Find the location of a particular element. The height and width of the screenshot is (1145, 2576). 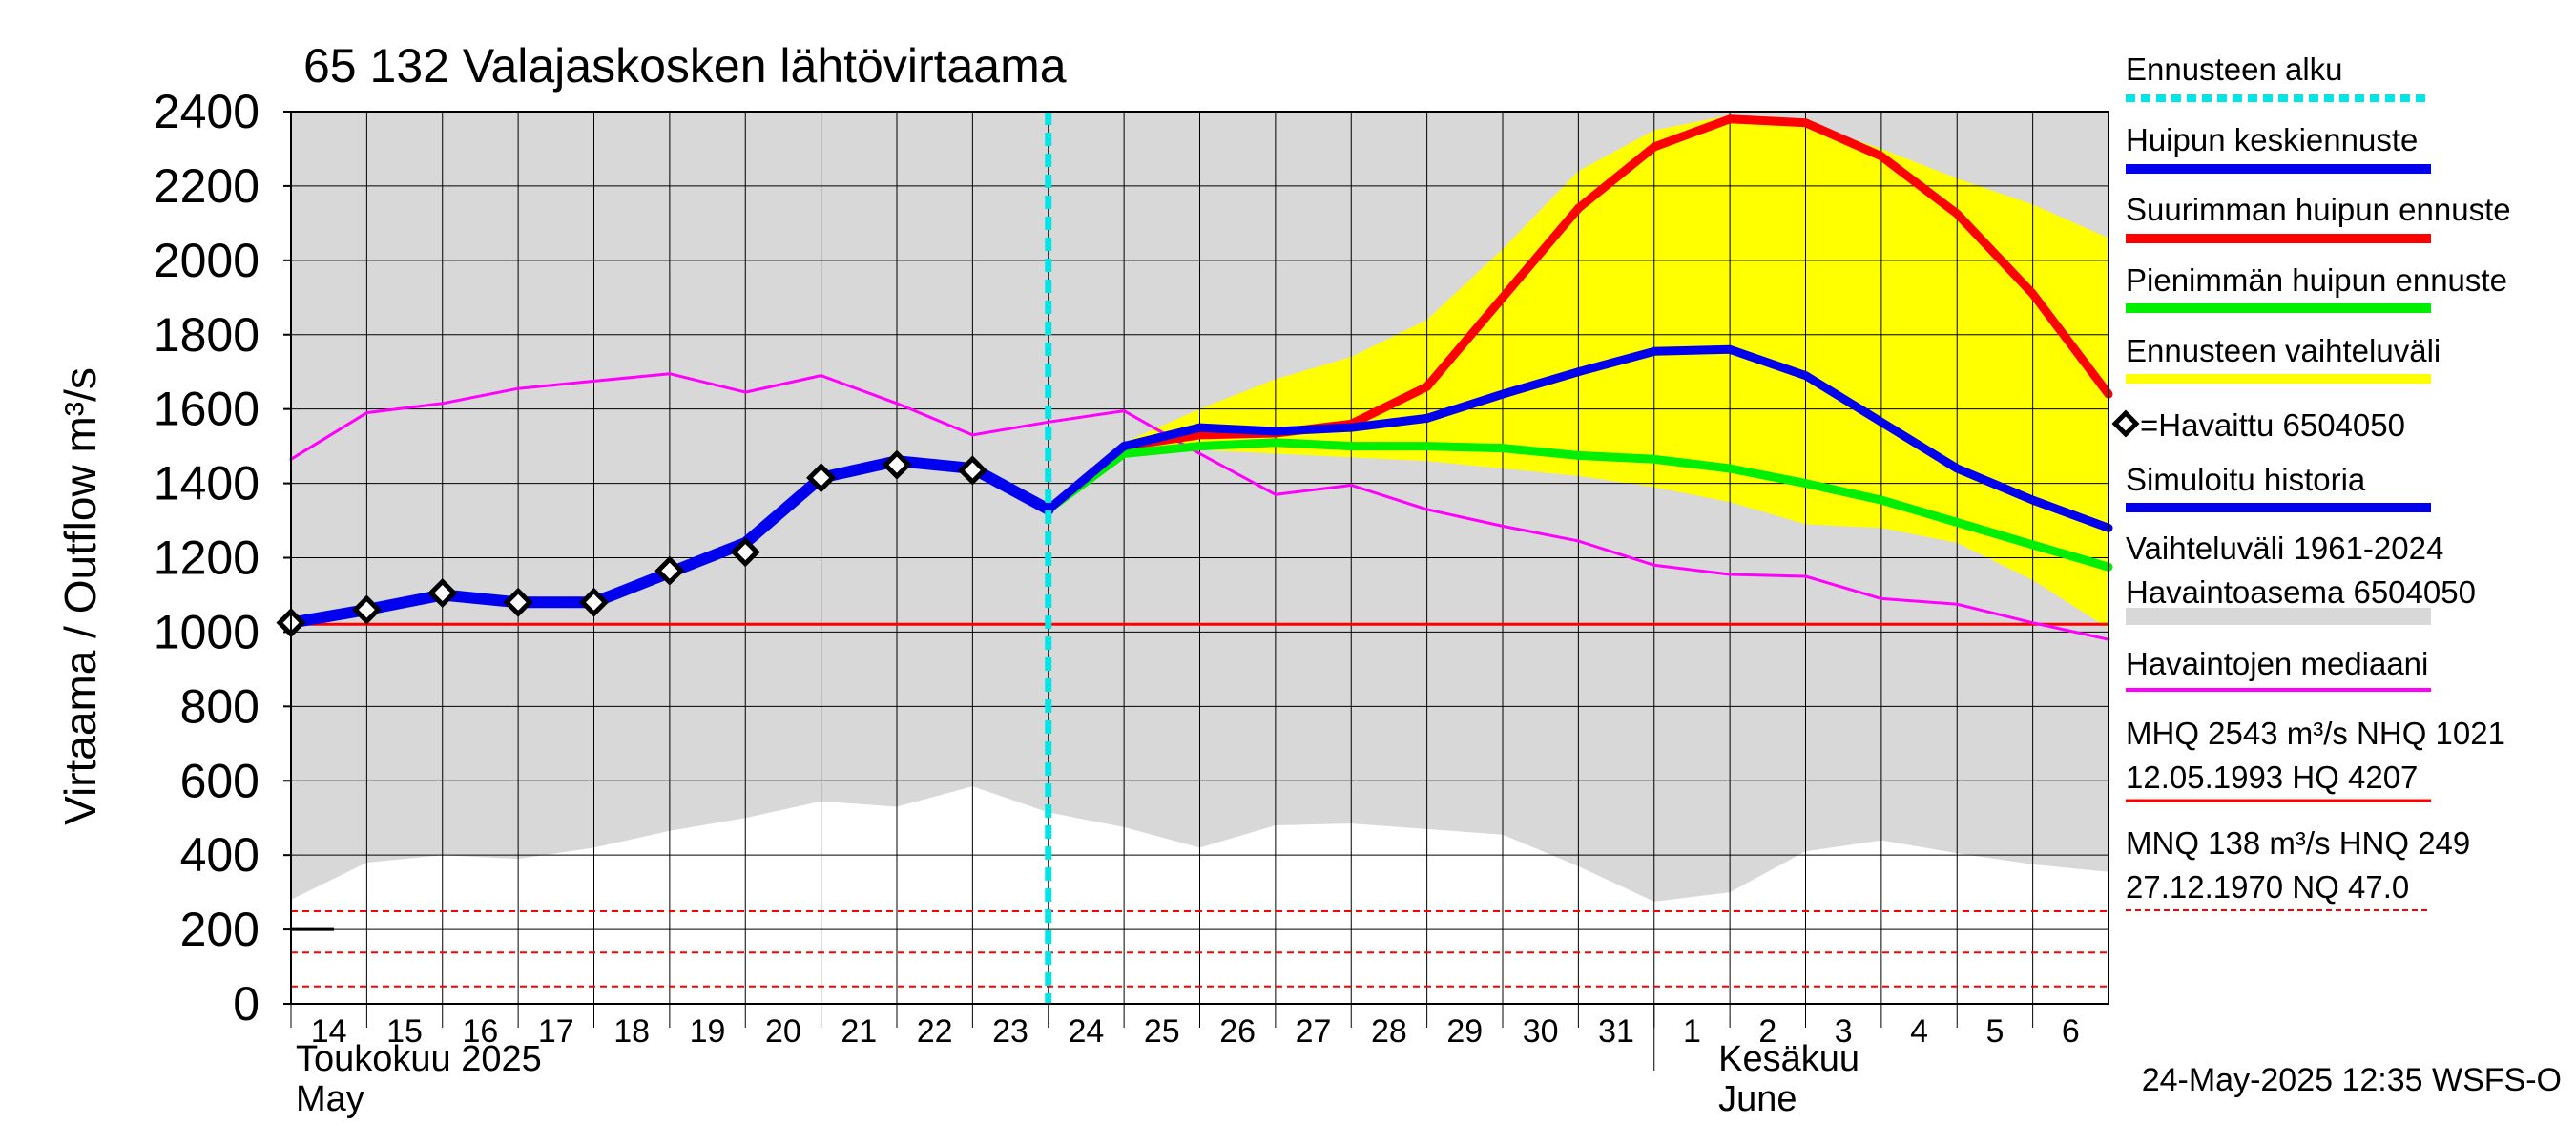

y-tick-label: 1400 is located at coordinates (207, 484).